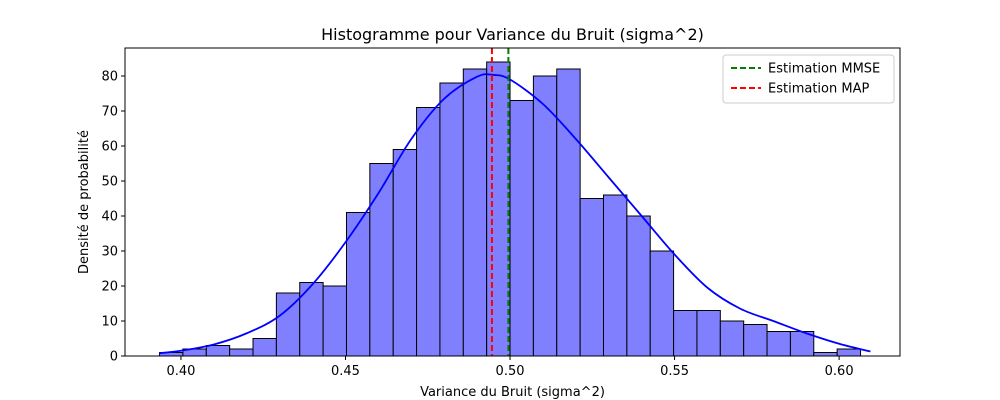 This screenshot has width=1000, height=400. What do you see at coordinates (180, 371) in the screenshot?
I see `x-tick-label: 0.40` at bounding box center [180, 371].